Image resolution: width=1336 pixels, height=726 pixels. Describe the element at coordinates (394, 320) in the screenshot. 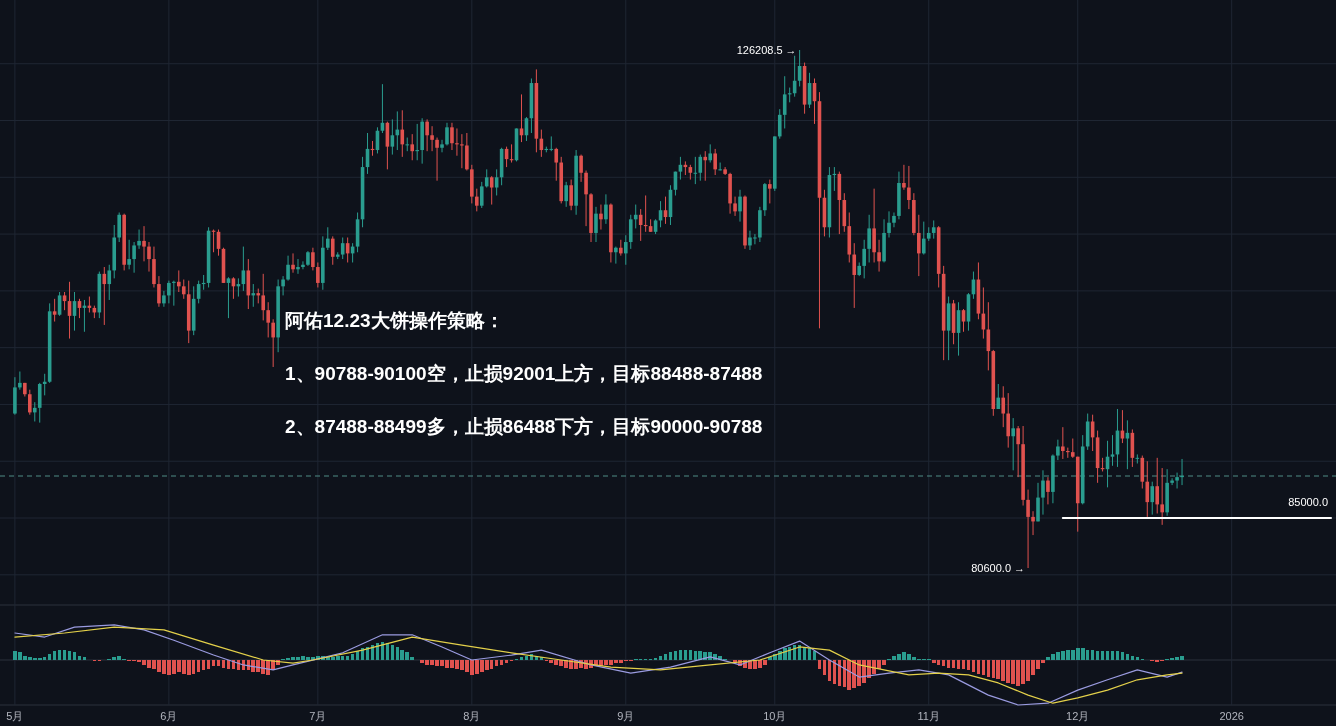

I see `annotation: 阿佑12.23大饼操作策略：` at that location.